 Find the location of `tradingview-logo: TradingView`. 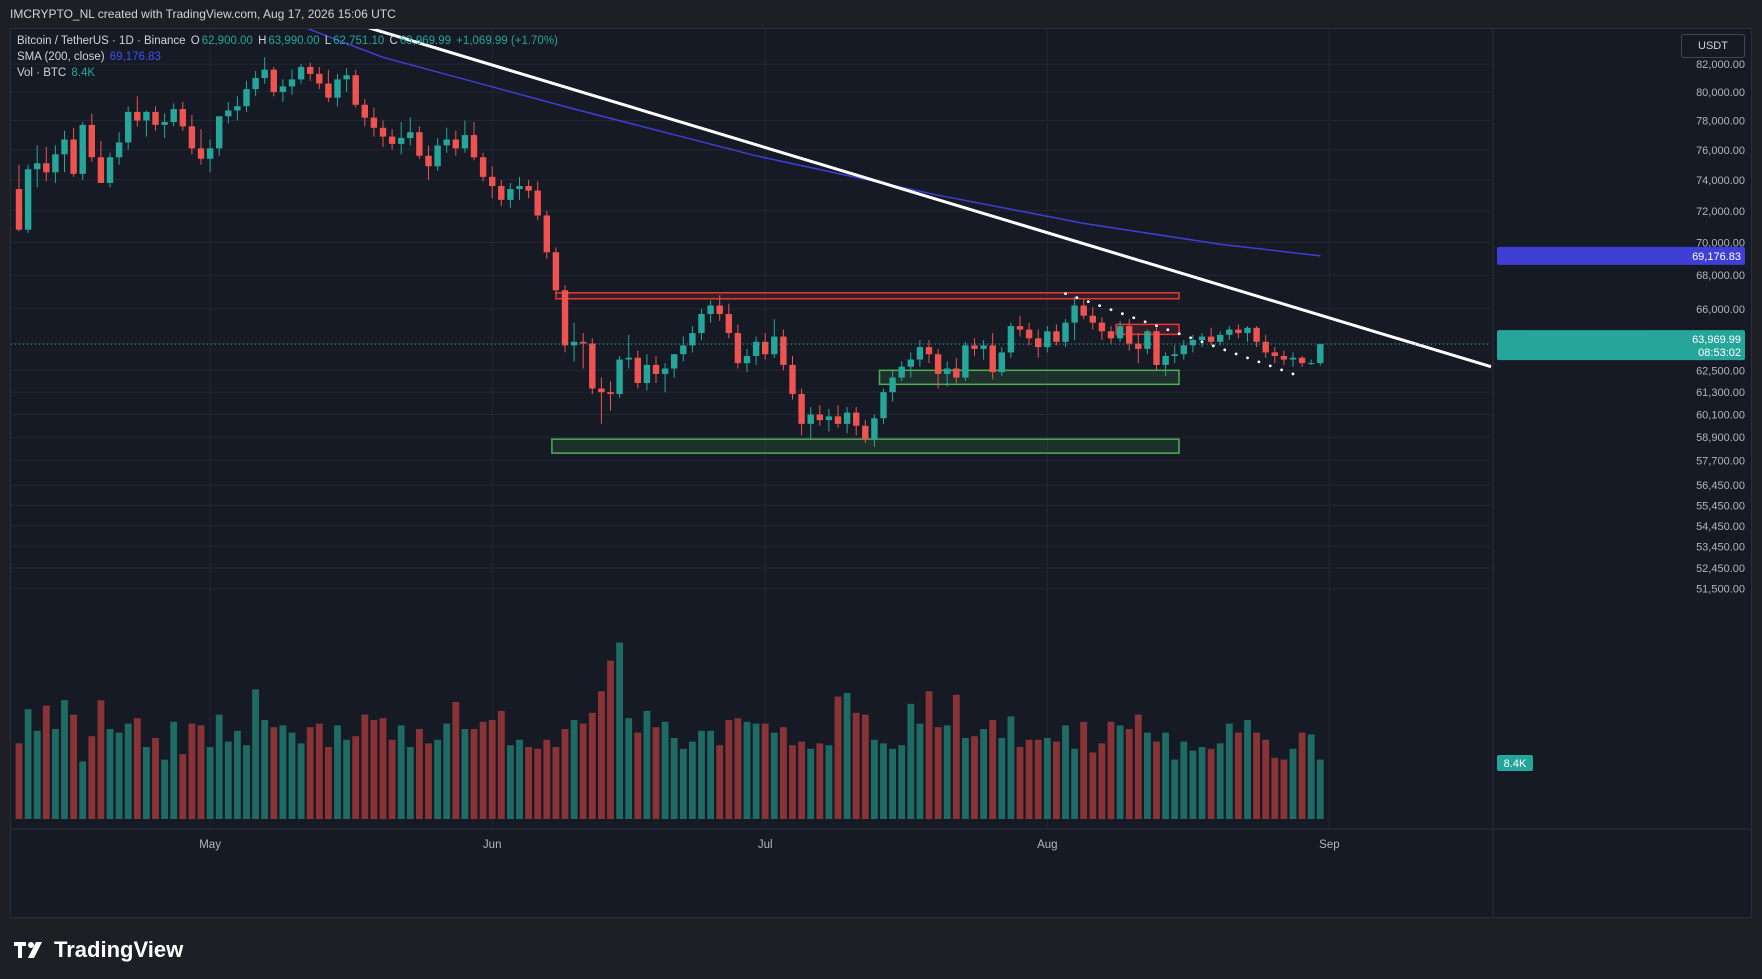

tradingview-logo: TradingView is located at coordinates (97, 950).